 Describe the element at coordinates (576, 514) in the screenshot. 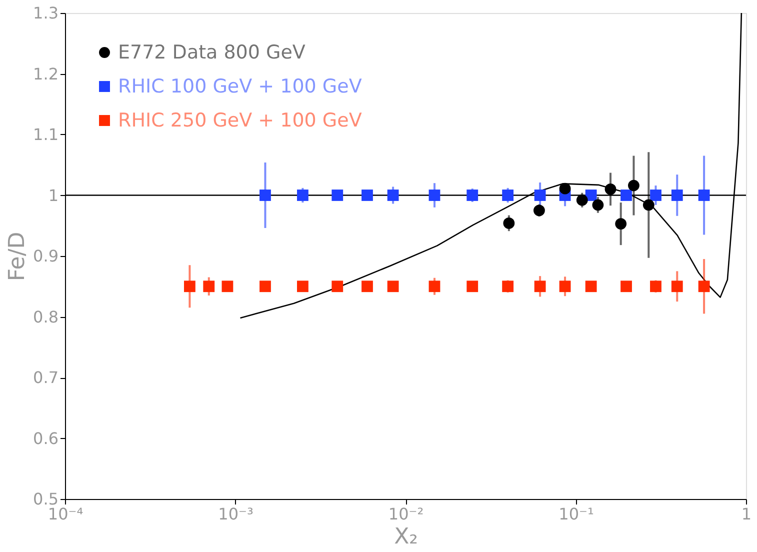

I see `x-tick-label: 10⁻¹` at that location.